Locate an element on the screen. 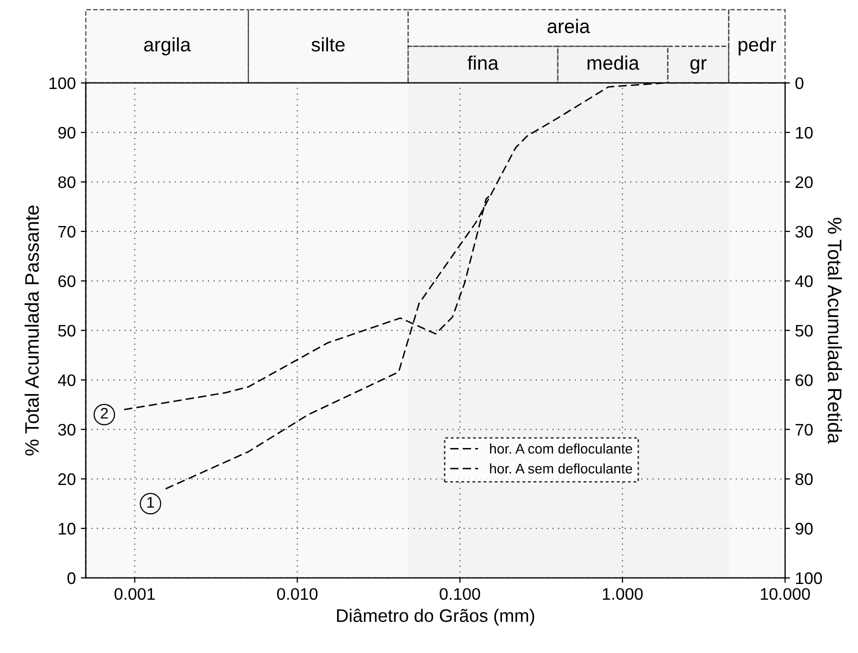  band-label: fina is located at coordinates (483, 63).